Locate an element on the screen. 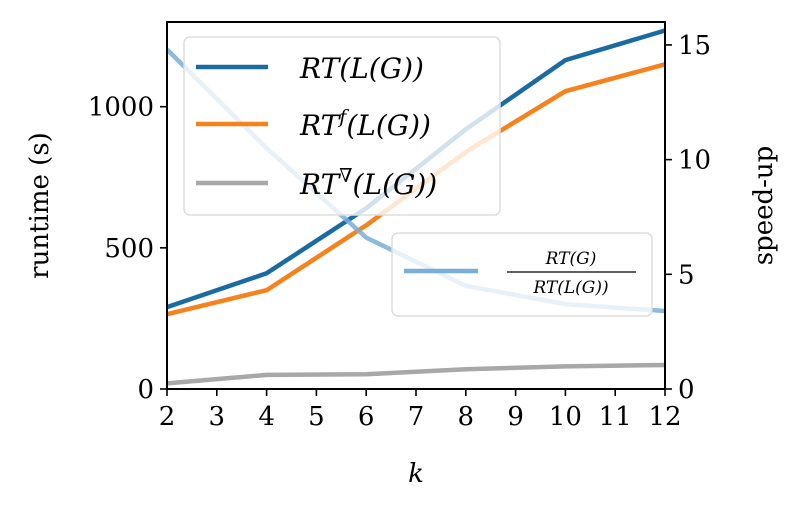 The height and width of the screenshot is (514, 793). legend-label-rt-lg: RT(L(G)) is located at coordinates (361, 68).